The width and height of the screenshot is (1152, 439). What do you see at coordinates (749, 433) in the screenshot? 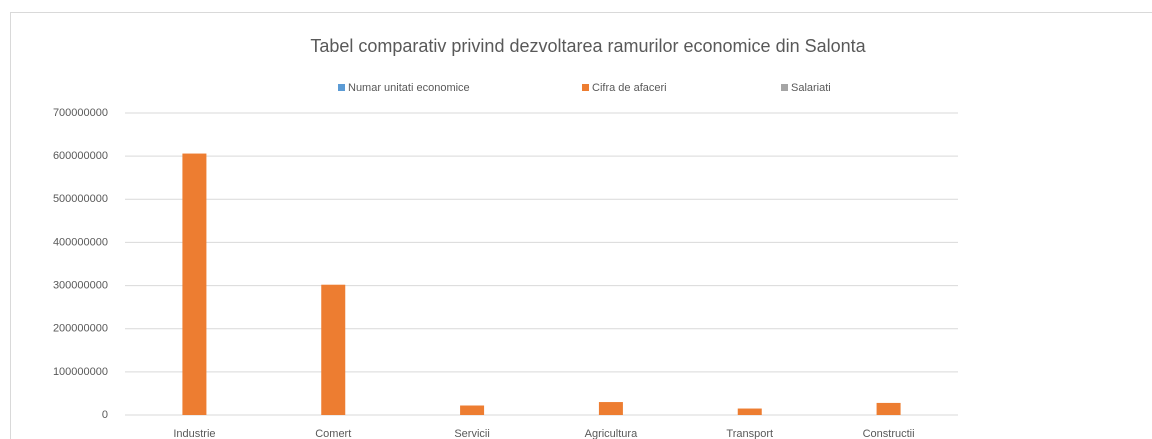
I see `x-tick-label: Transport` at bounding box center [749, 433].